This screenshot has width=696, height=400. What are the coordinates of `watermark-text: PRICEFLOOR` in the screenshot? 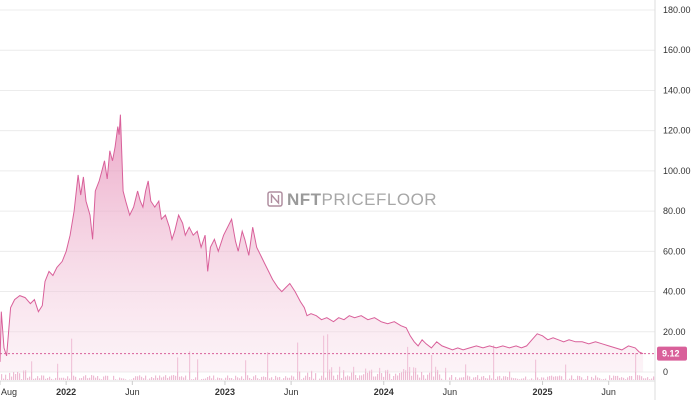 It's located at (380, 199).